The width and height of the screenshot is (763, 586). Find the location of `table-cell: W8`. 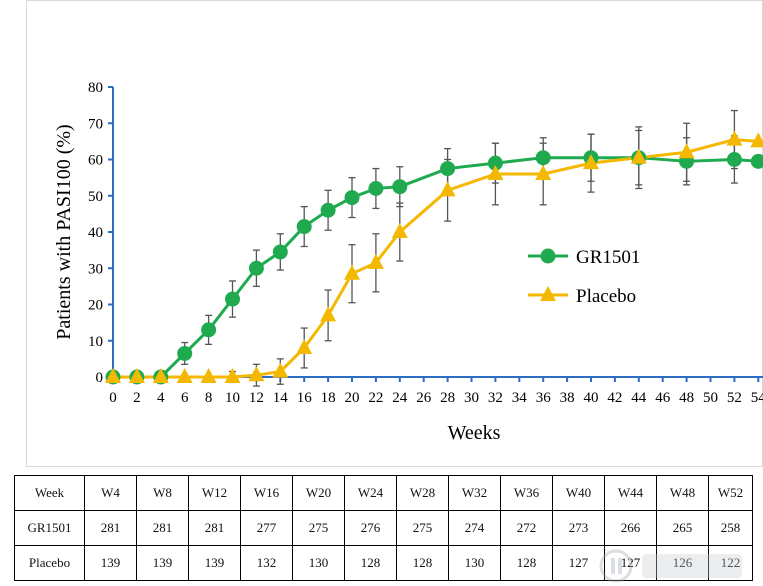

table-cell: W8 is located at coordinates (162, 493).